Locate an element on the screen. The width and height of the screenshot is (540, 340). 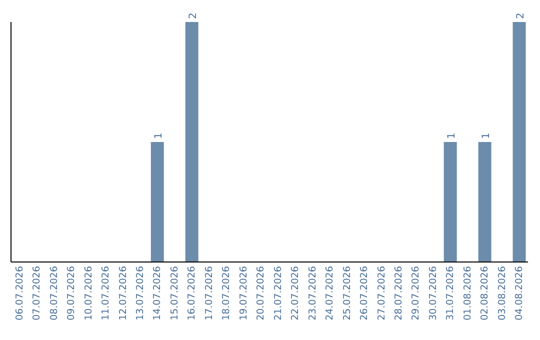
x-tick-label: 31.07.2026 is located at coordinates (450, 293).